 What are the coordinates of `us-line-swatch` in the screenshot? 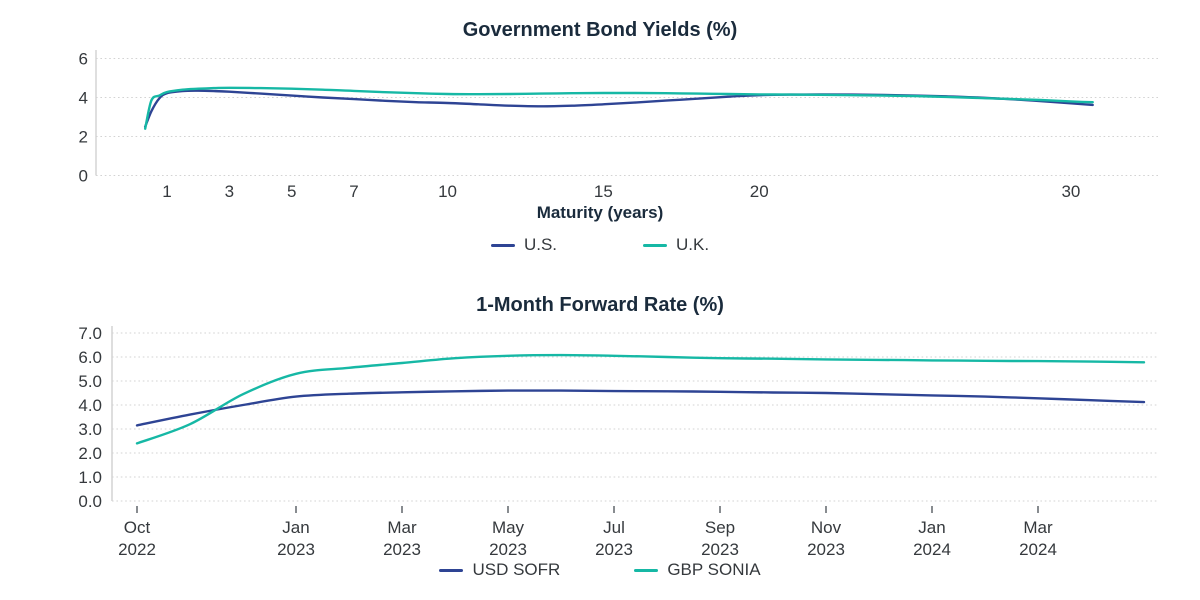 It's located at (502, 245).